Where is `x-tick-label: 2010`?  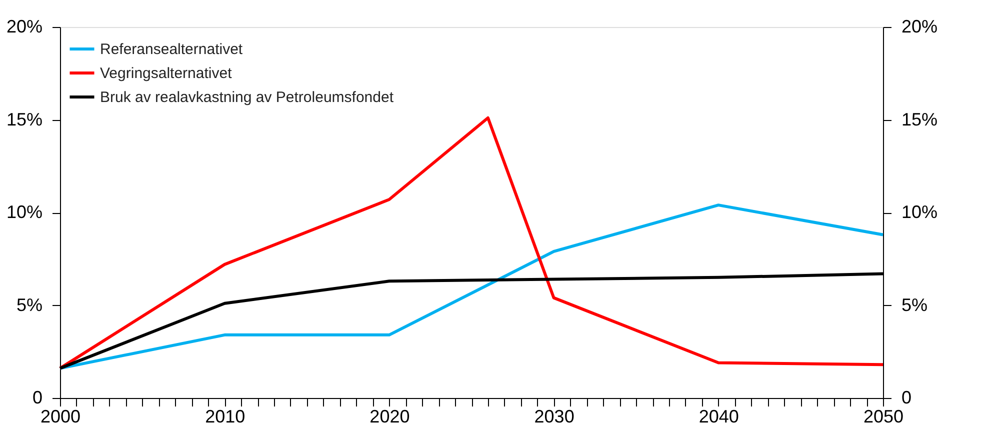 x-tick-label: 2010 is located at coordinates (225, 415).